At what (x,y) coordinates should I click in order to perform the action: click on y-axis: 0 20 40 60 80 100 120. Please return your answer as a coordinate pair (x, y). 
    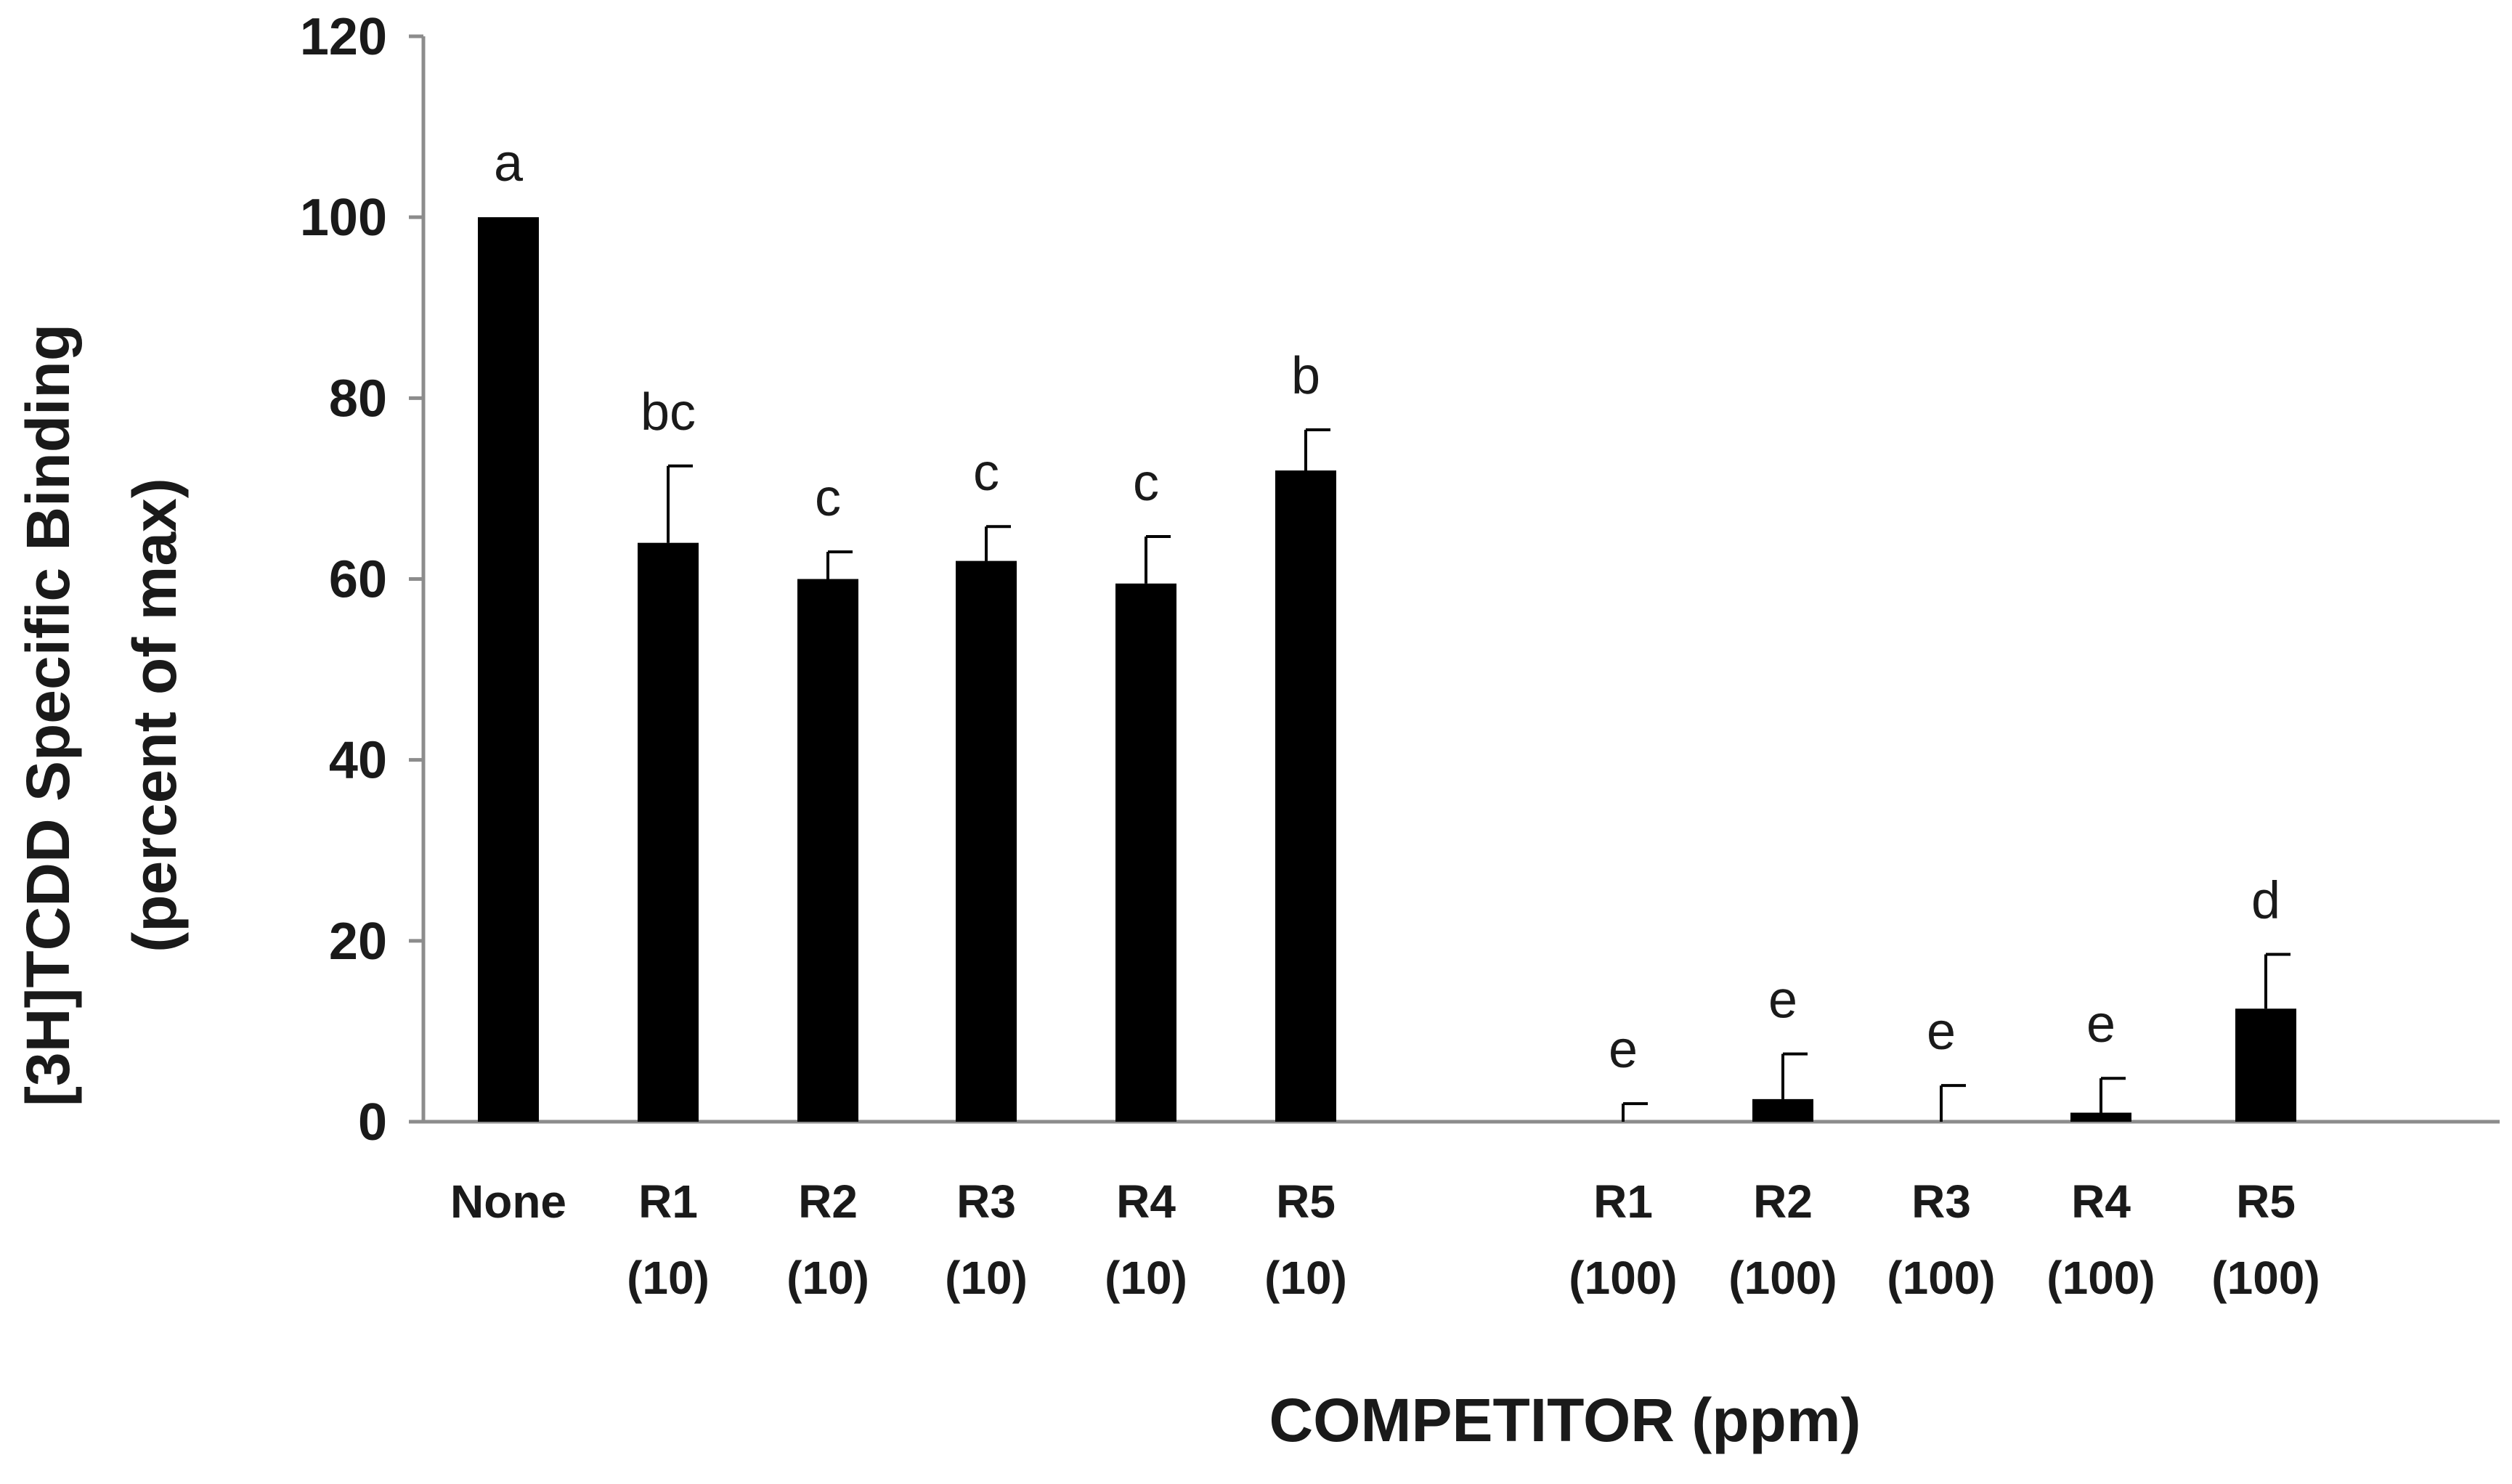
    Looking at the image, I should click on (363, 579).